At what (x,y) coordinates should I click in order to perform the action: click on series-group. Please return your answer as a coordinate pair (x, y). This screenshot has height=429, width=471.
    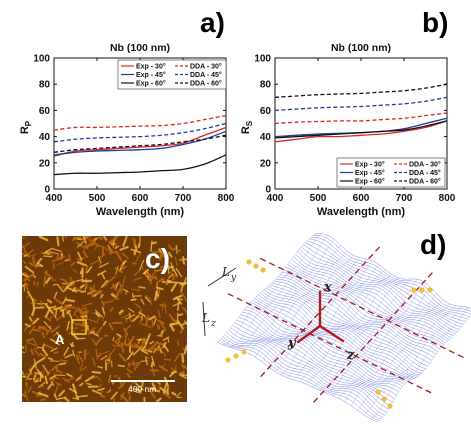
    Looking at the image, I should click on (140, 145).